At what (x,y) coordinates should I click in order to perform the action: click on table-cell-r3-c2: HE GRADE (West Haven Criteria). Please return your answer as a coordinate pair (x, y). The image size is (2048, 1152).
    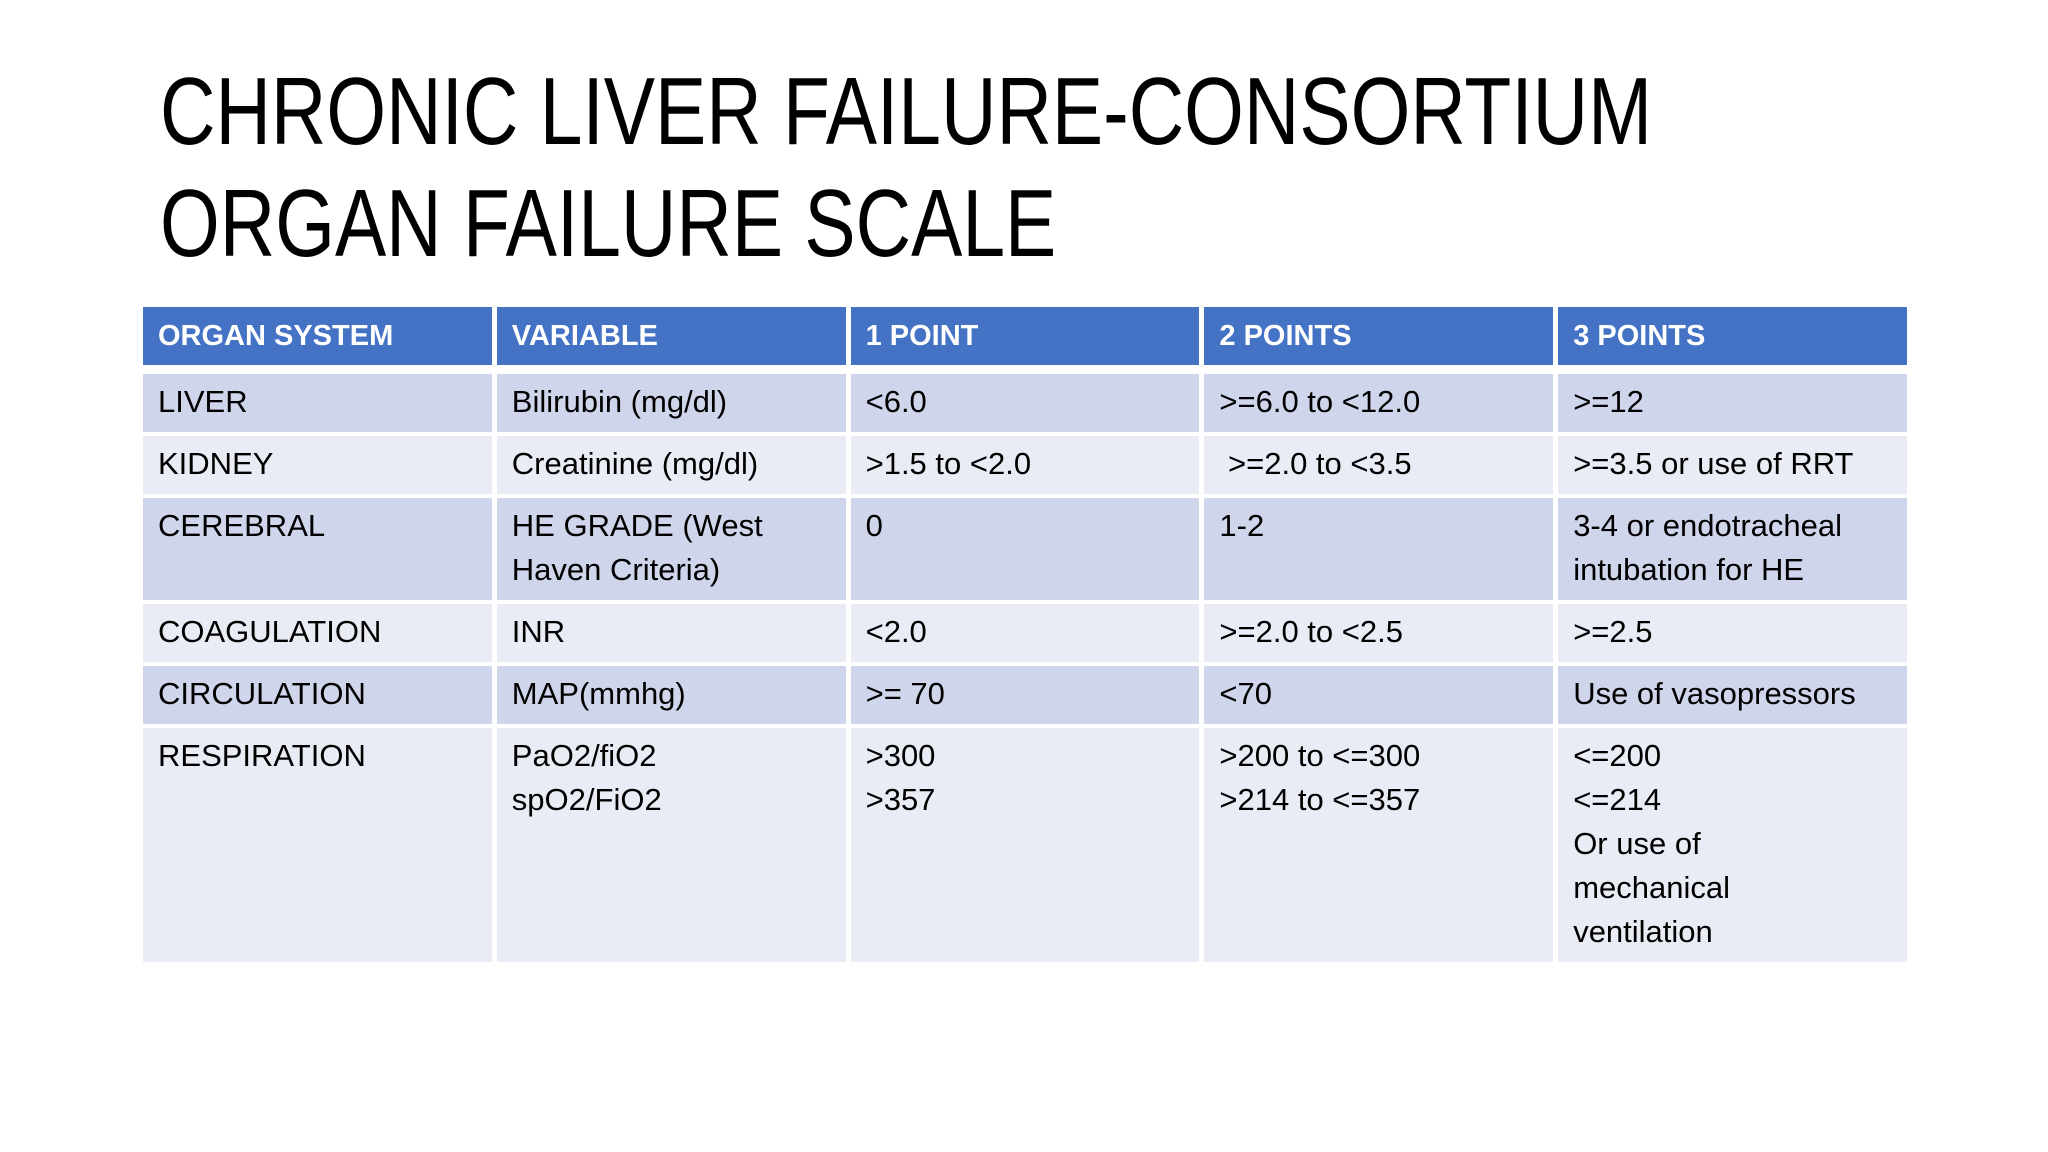
    Looking at the image, I should click on (671, 549).